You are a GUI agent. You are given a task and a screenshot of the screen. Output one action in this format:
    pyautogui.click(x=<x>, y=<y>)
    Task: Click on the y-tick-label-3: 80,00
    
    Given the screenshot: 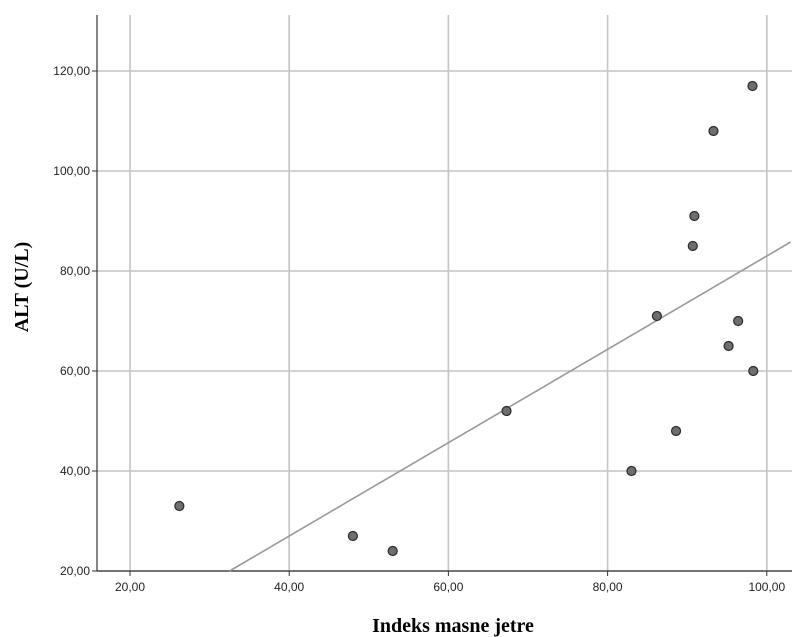 What is the action you would take?
    pyautogui.click(x=75, y=271)
    